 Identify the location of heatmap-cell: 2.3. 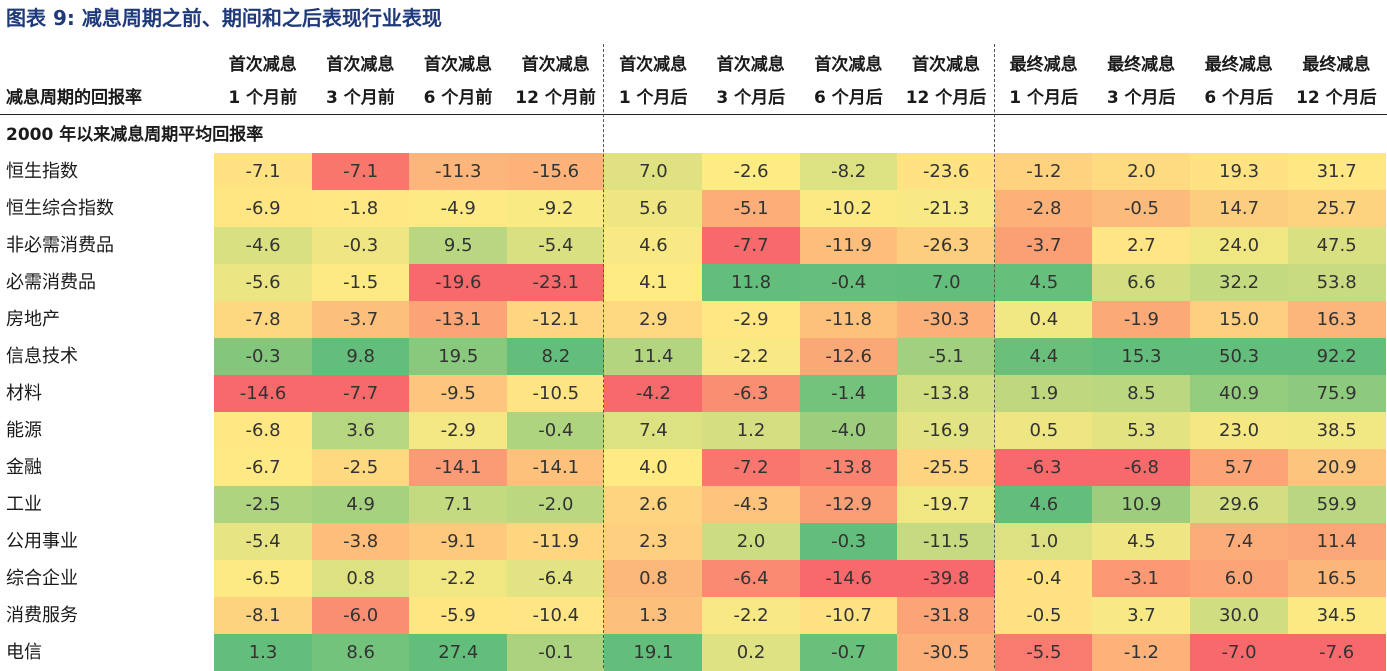
(653, 541).